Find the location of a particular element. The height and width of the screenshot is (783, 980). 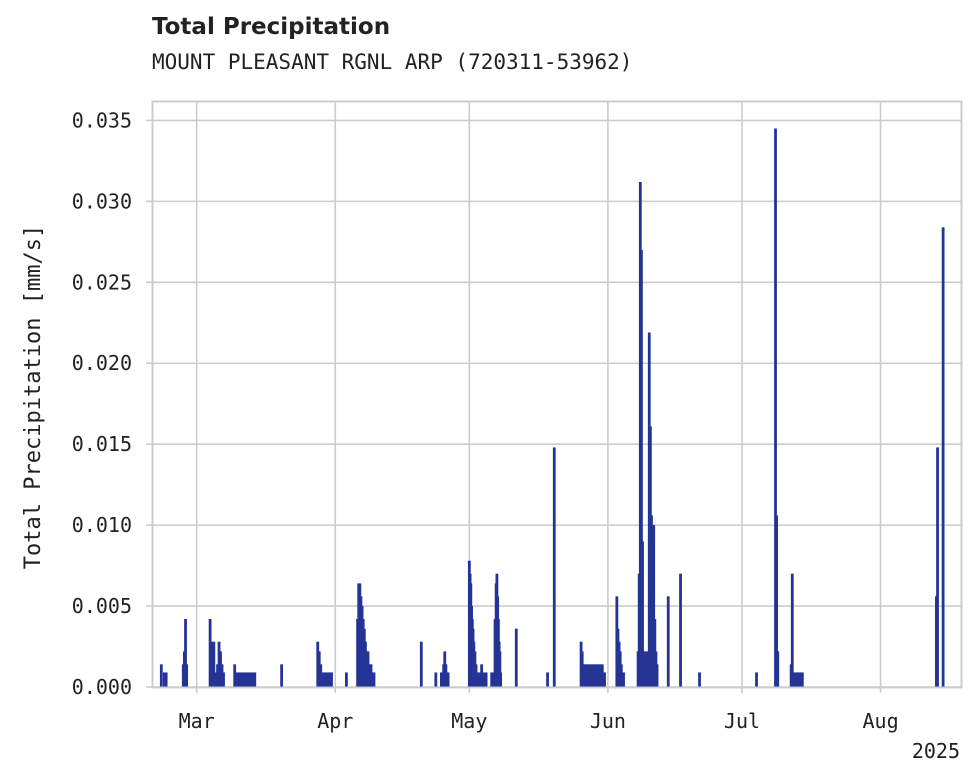

y-tick-label: 0.005 is located at coordinates (102, 606).